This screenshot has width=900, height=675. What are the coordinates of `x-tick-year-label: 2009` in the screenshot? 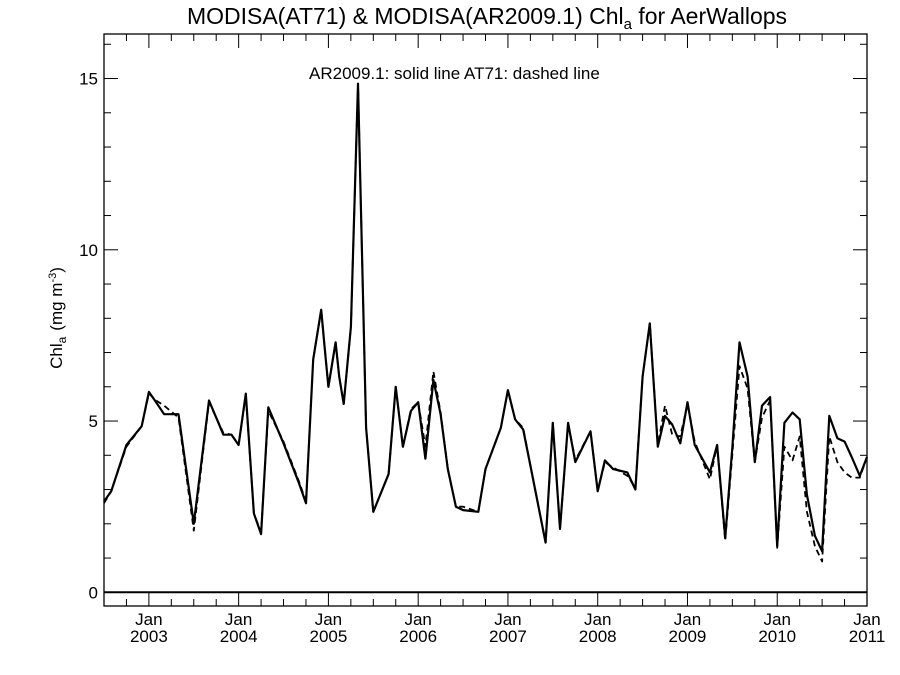 It's located at (688, 636).